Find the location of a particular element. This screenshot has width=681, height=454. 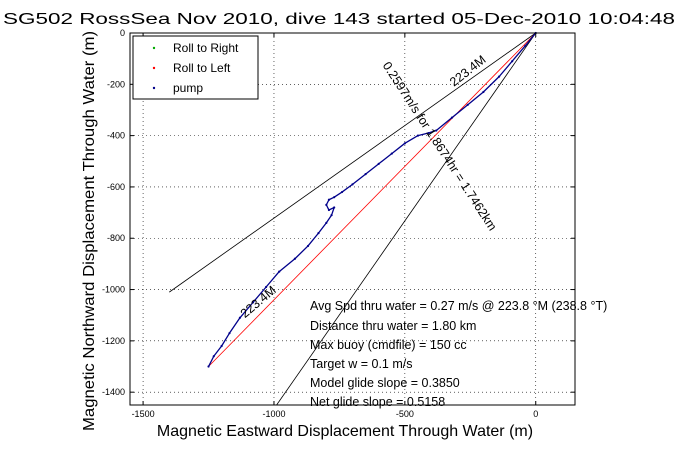

legend: Roll to Right Roll to Left pump is located at coordinates (195, 67).